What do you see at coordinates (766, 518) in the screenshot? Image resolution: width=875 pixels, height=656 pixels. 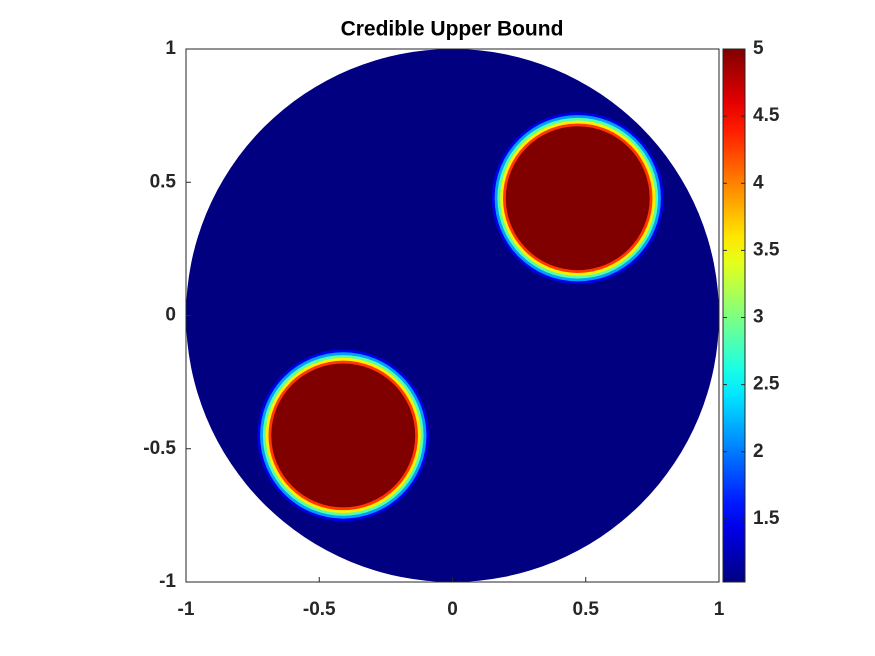 I see `colorbar-tick-label: 1.5` at bounding box center [766, 518].